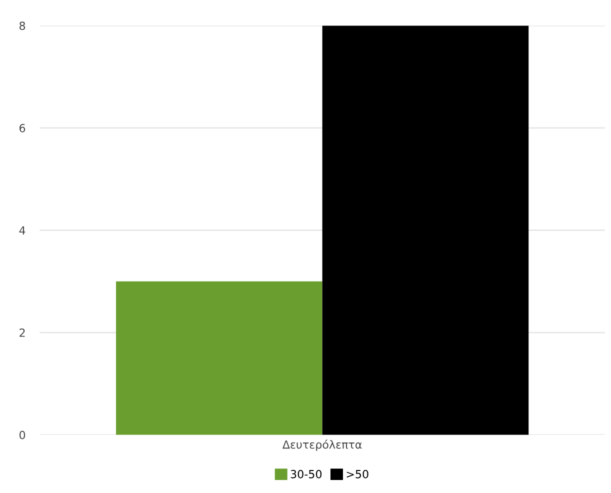 This screenshot has height=493, width=611. Describe the element at coordinates (306, 474) in the screenshot. I see `legend-label: 30-50` at that location.